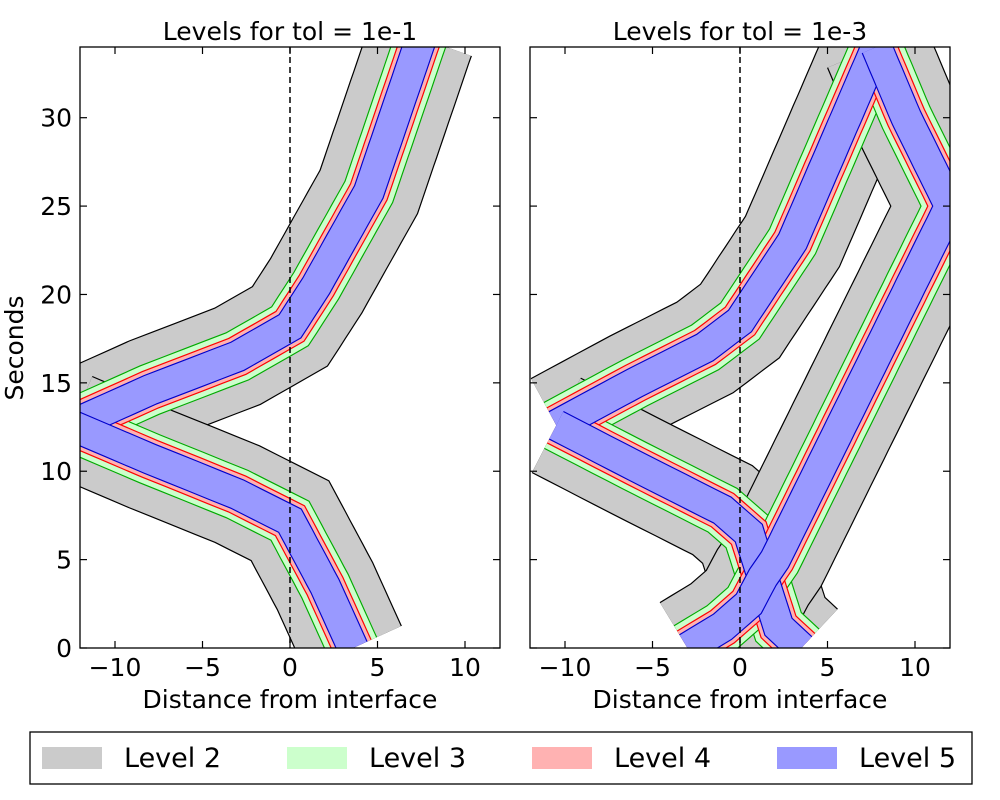 This screenshot has width=1000, height=800. I want to click on left-panel-x-tick-label: 5, so click(378, 667).